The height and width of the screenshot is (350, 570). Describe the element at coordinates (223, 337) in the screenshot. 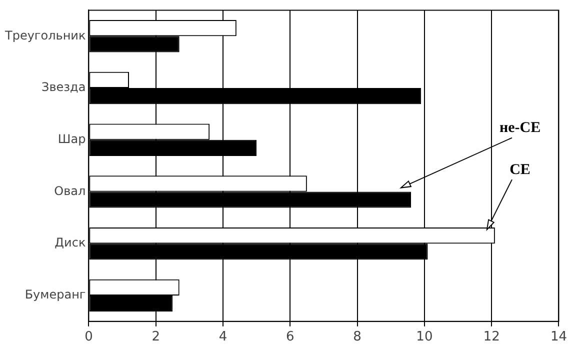

I see `x-tick-label: 4` at that location.